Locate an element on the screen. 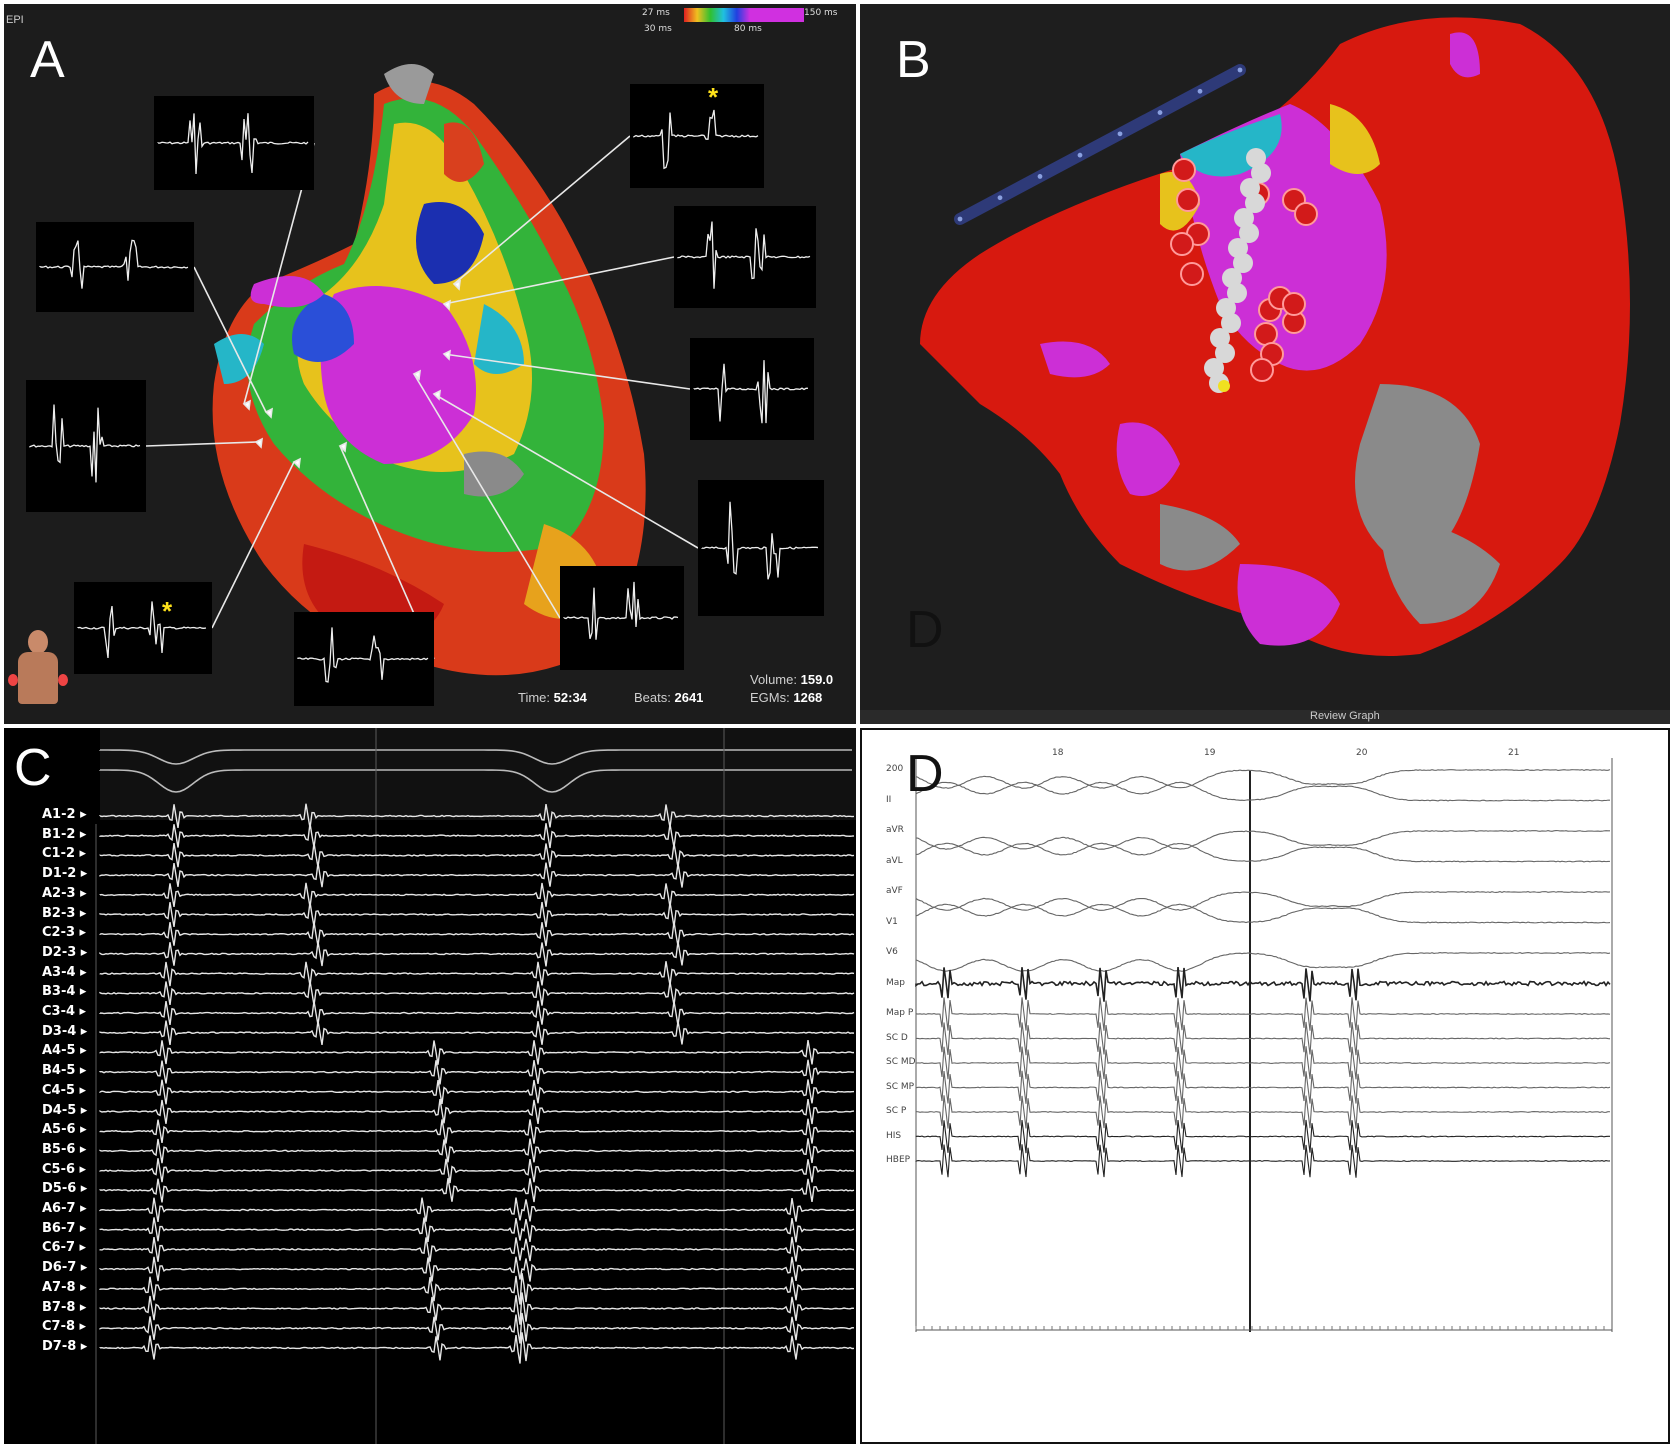 Image resolution: width=1674 pixels, height=1448 pixels. lead-label: aVL is located at coordinates (894, 860).